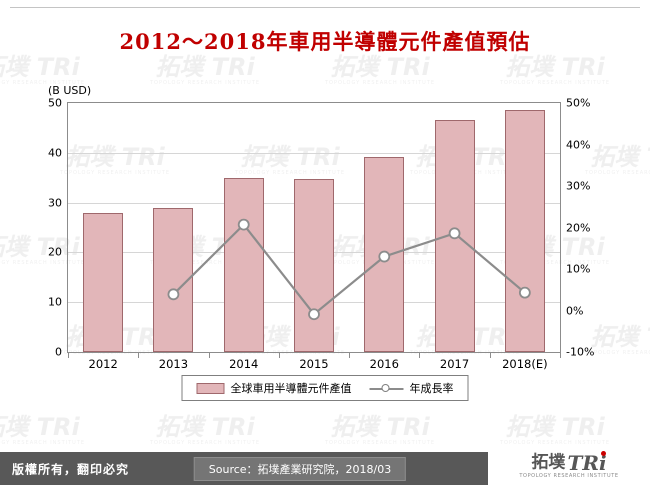 The image size is (650, 485). Describe the element at coordinates (431, 388) in the screenshot. I see `legend-label-line: 年成長率` at that location.